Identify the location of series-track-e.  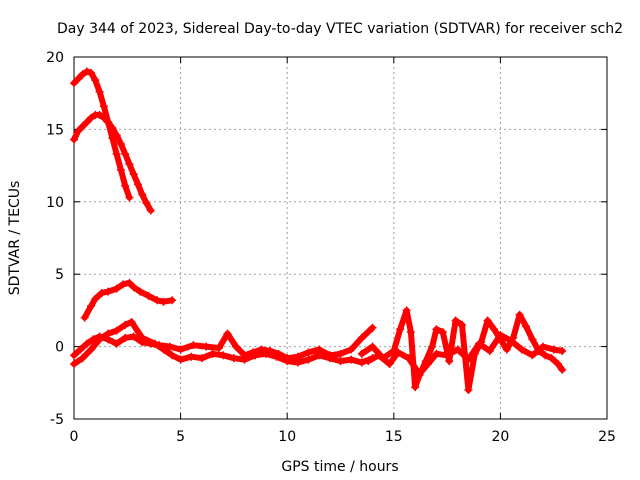
(223, 342).